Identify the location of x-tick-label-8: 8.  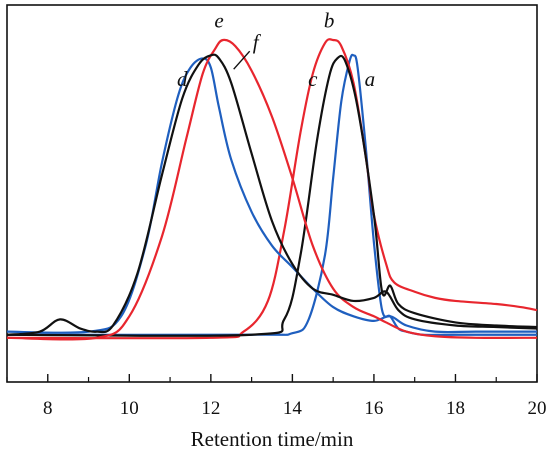
(48, 408).